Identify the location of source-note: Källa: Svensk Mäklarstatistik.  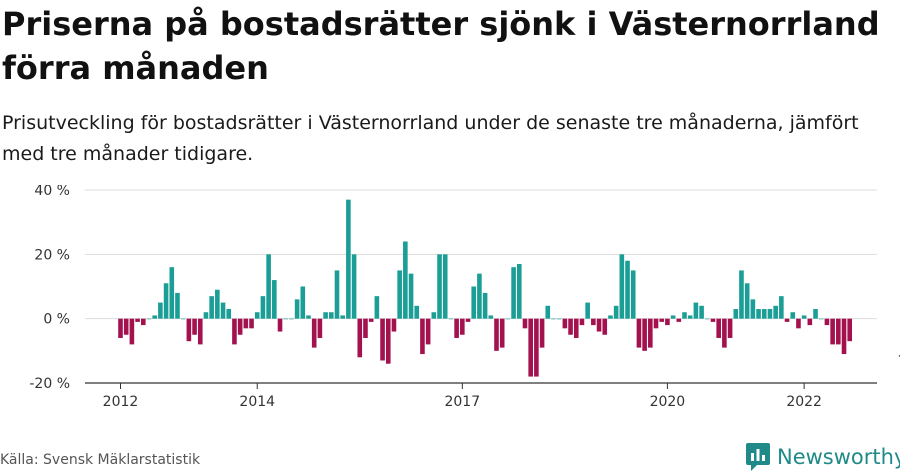
(100, 460).